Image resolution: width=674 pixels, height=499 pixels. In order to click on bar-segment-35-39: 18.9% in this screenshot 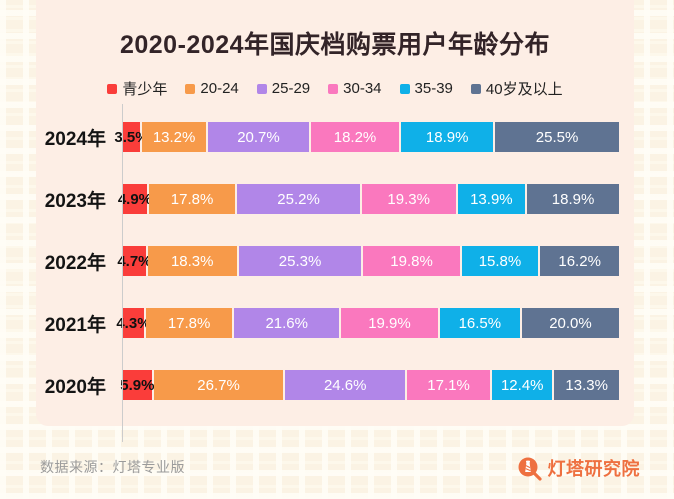, I will do `click(447, 137)`.